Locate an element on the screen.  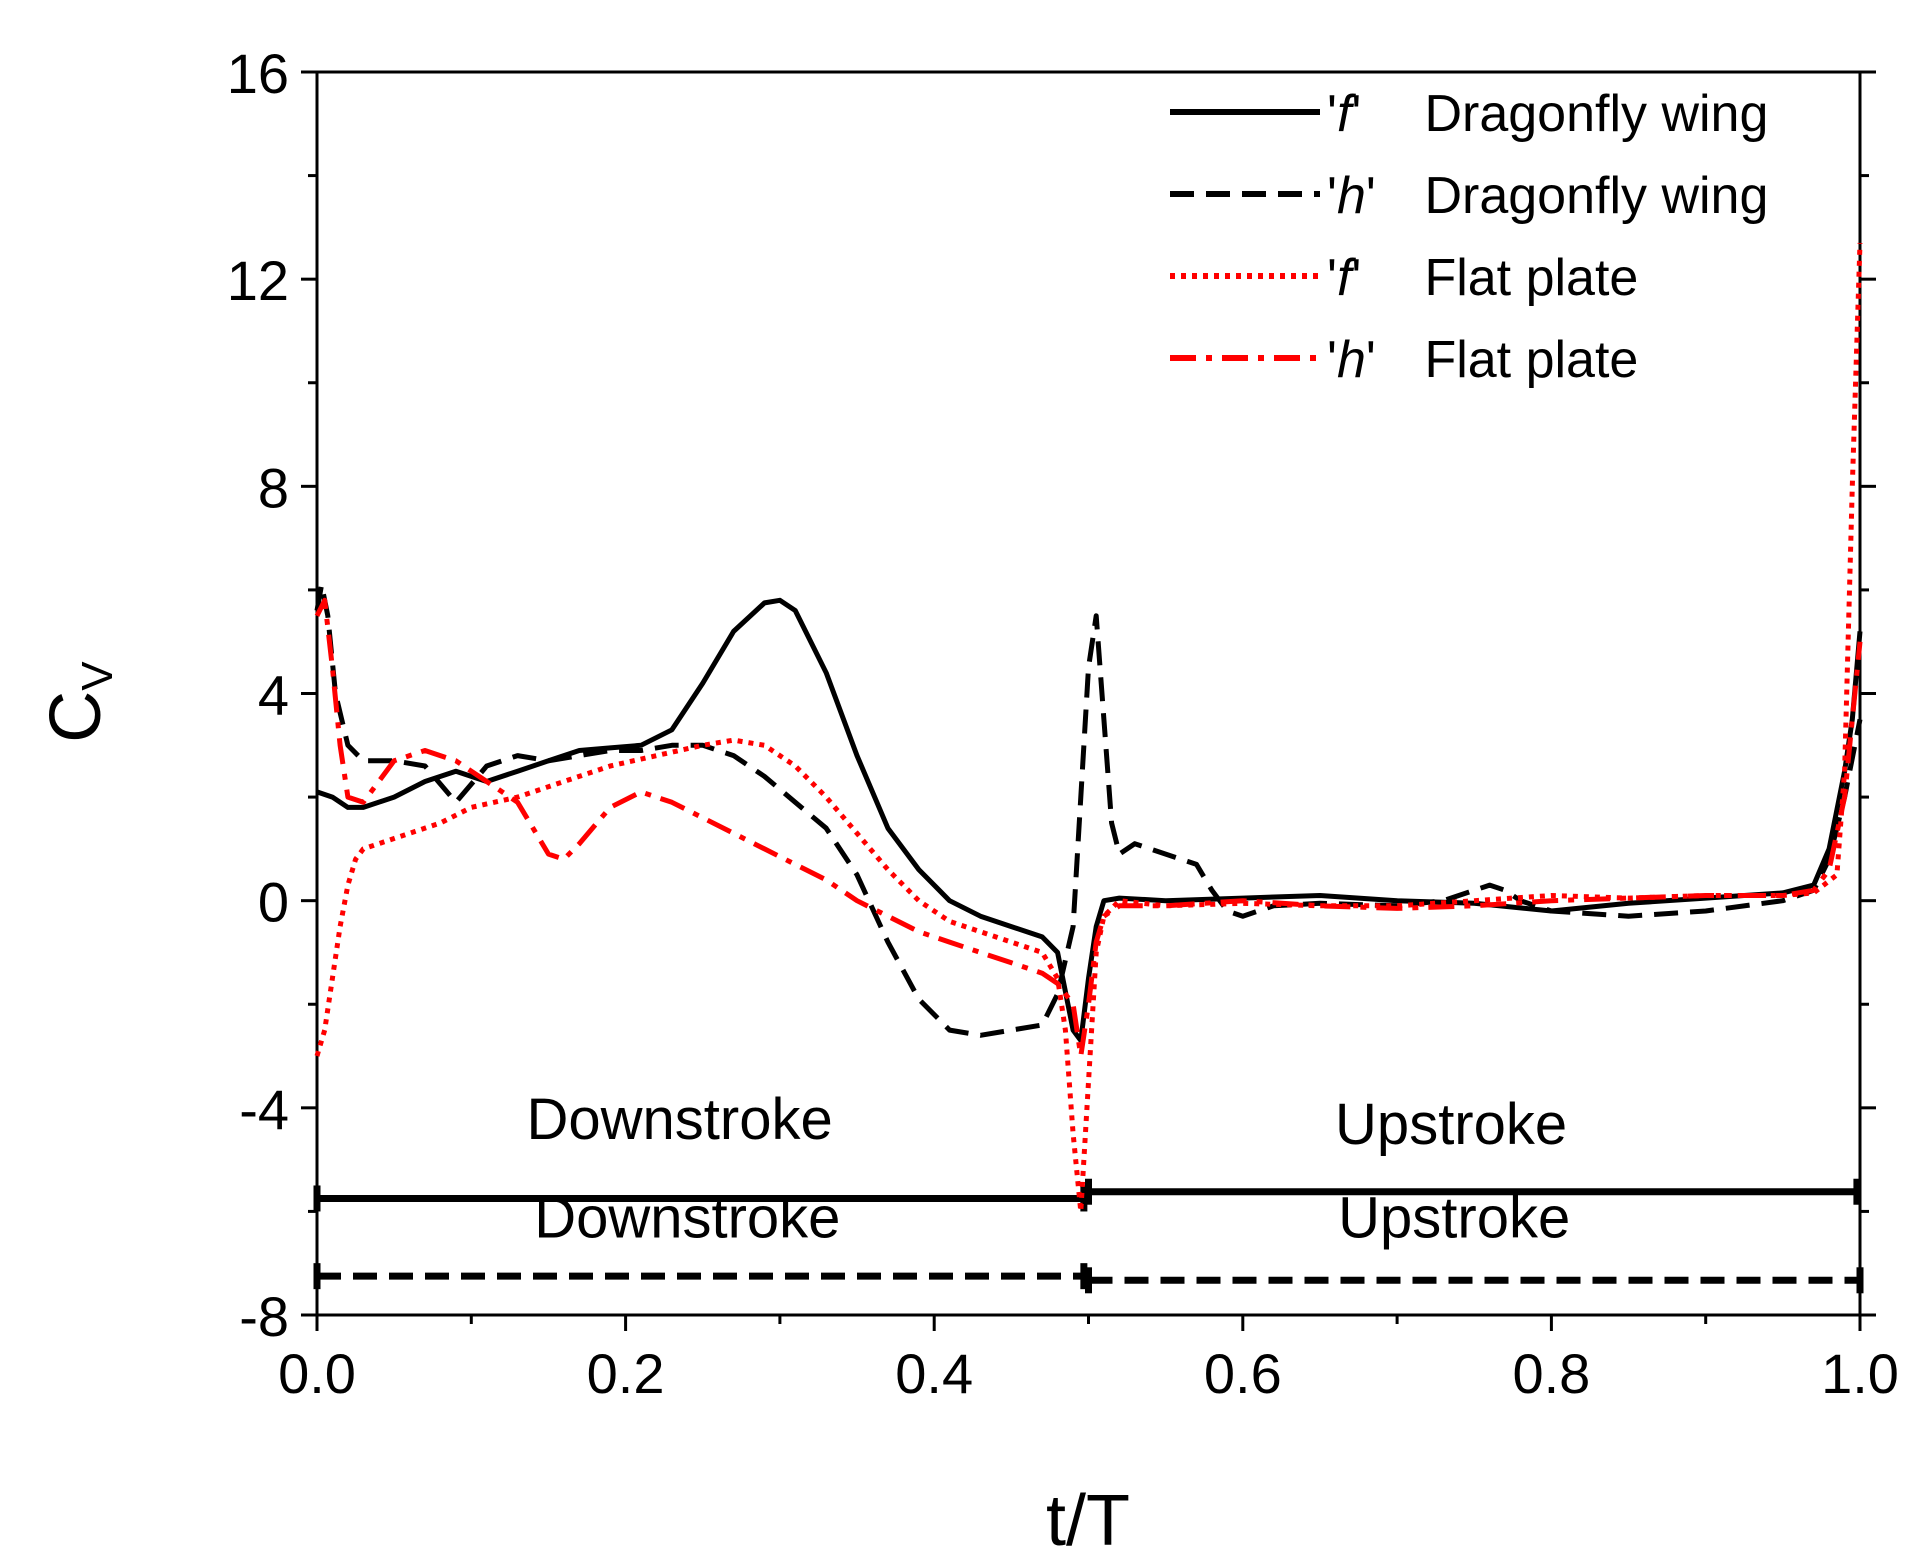
legend-label-f-dragonfly: 'f' Dragonfly wing is located at coordinates (1547, 114).